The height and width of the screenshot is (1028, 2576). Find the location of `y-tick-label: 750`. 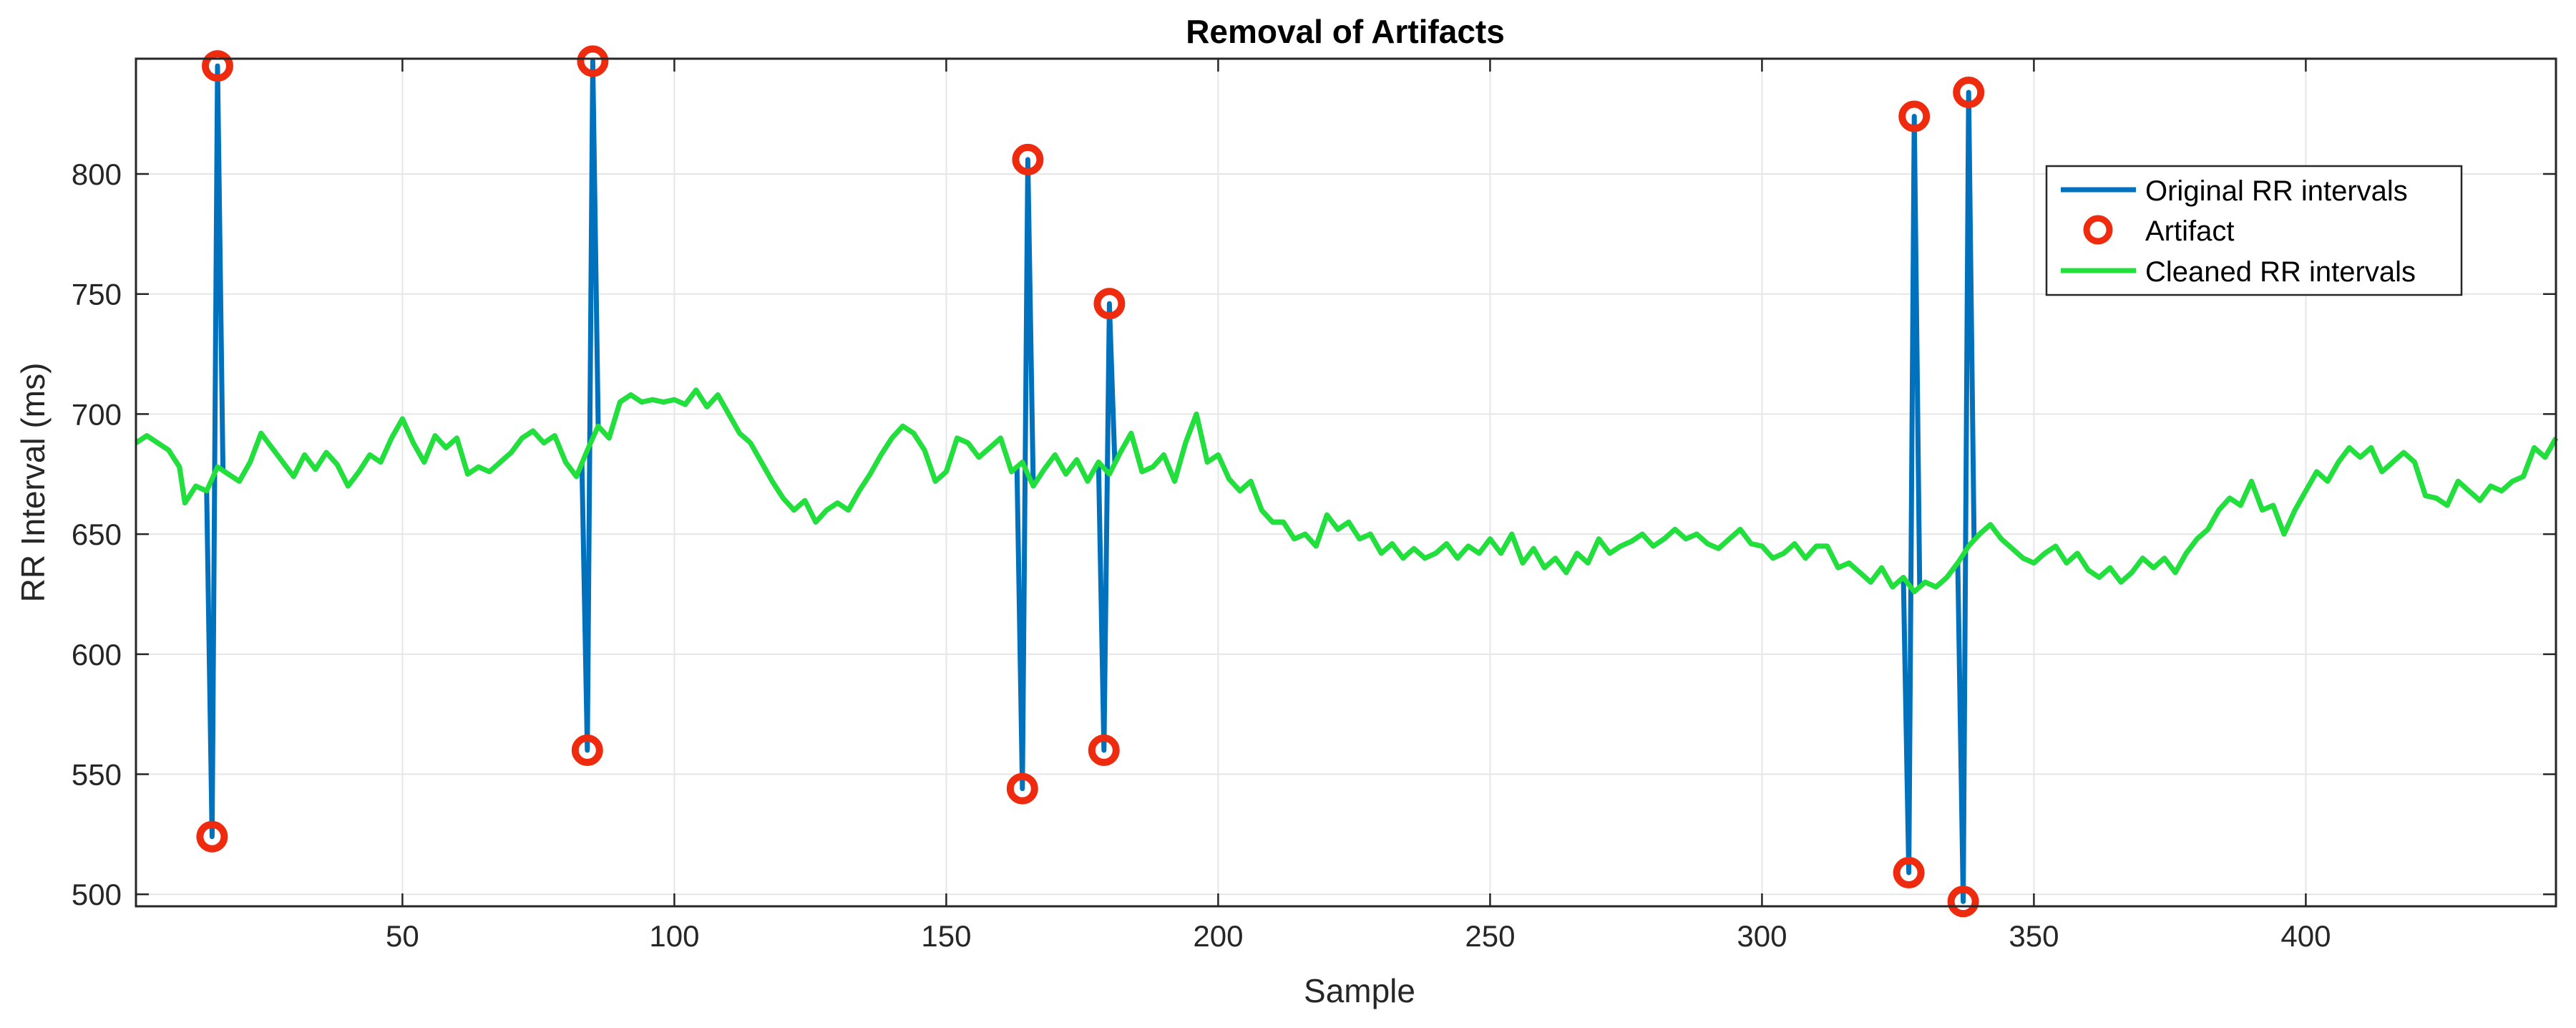

y-tick-label: 750 is located at coordinates (97, 294).